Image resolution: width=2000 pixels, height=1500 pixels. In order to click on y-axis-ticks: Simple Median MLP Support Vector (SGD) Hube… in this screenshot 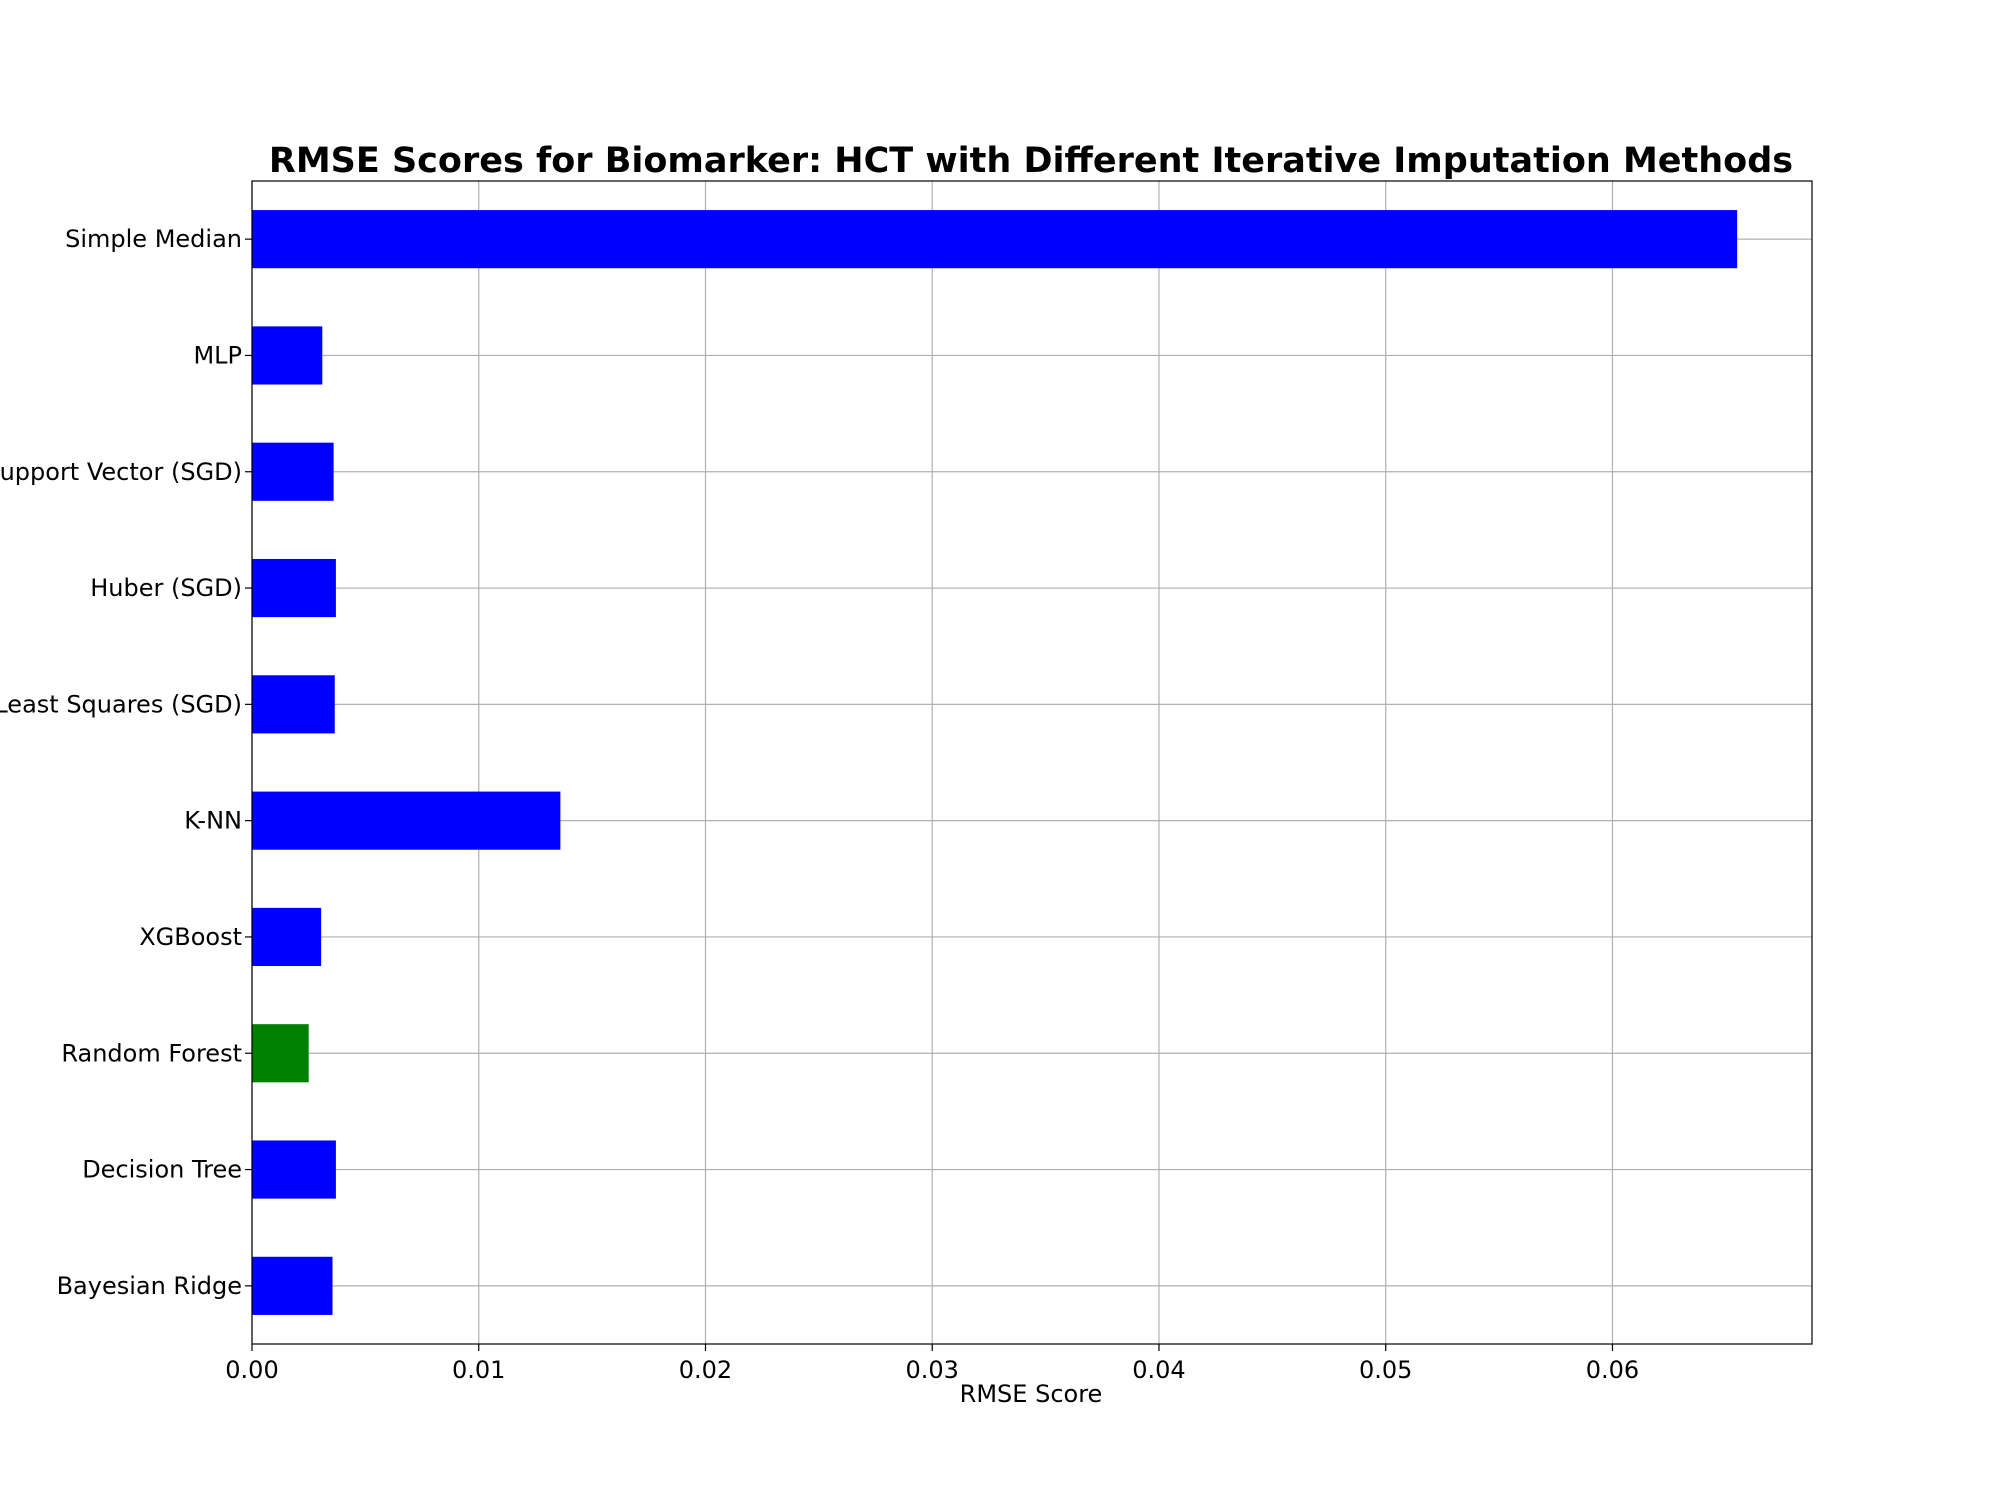, I will do `click(126, 762)`.